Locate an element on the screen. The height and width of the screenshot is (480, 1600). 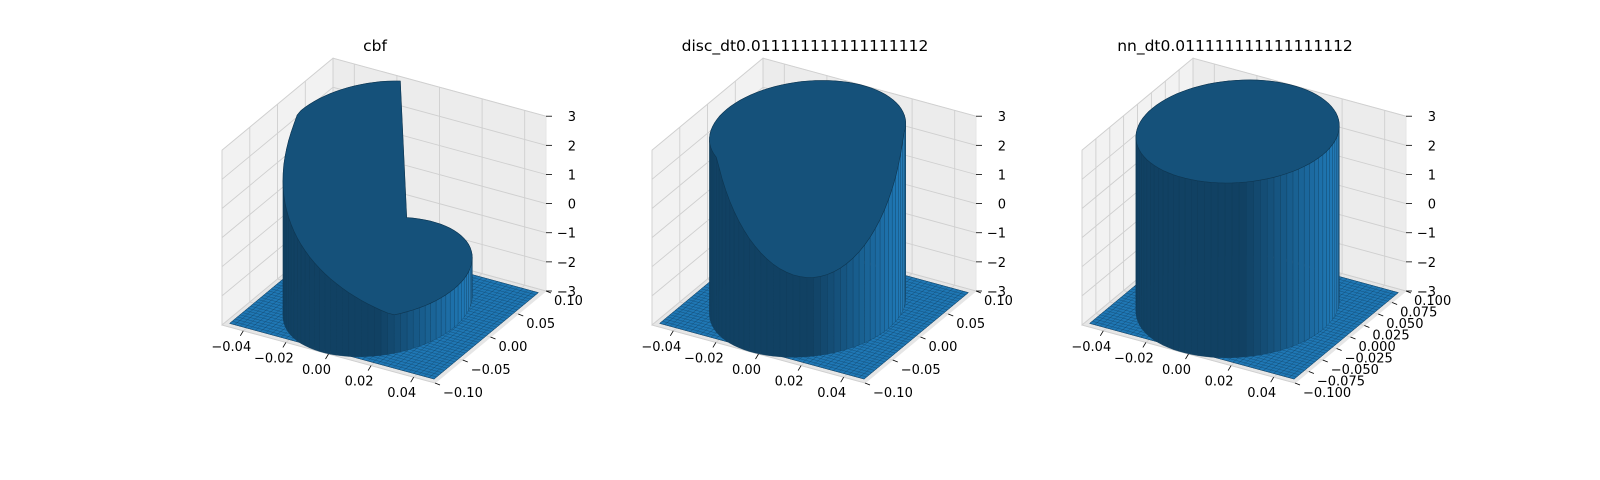
z-tick-label: 3 is located at coordinates (1432, 117).